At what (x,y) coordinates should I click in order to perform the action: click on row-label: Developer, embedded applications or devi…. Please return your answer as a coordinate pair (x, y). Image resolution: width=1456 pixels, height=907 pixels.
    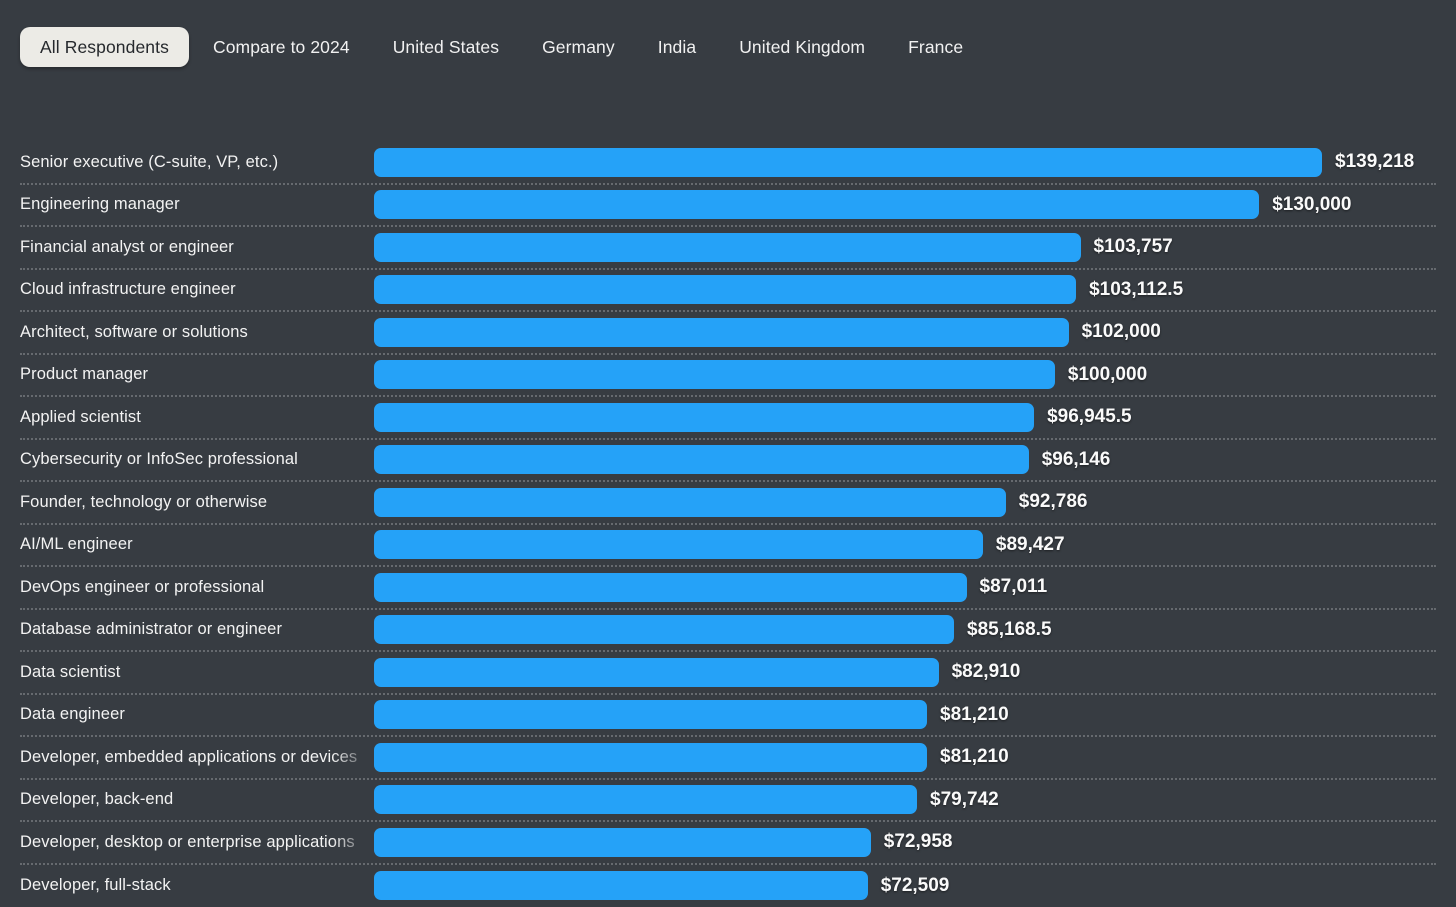
    Looking at the image, I should click on (197, 757).